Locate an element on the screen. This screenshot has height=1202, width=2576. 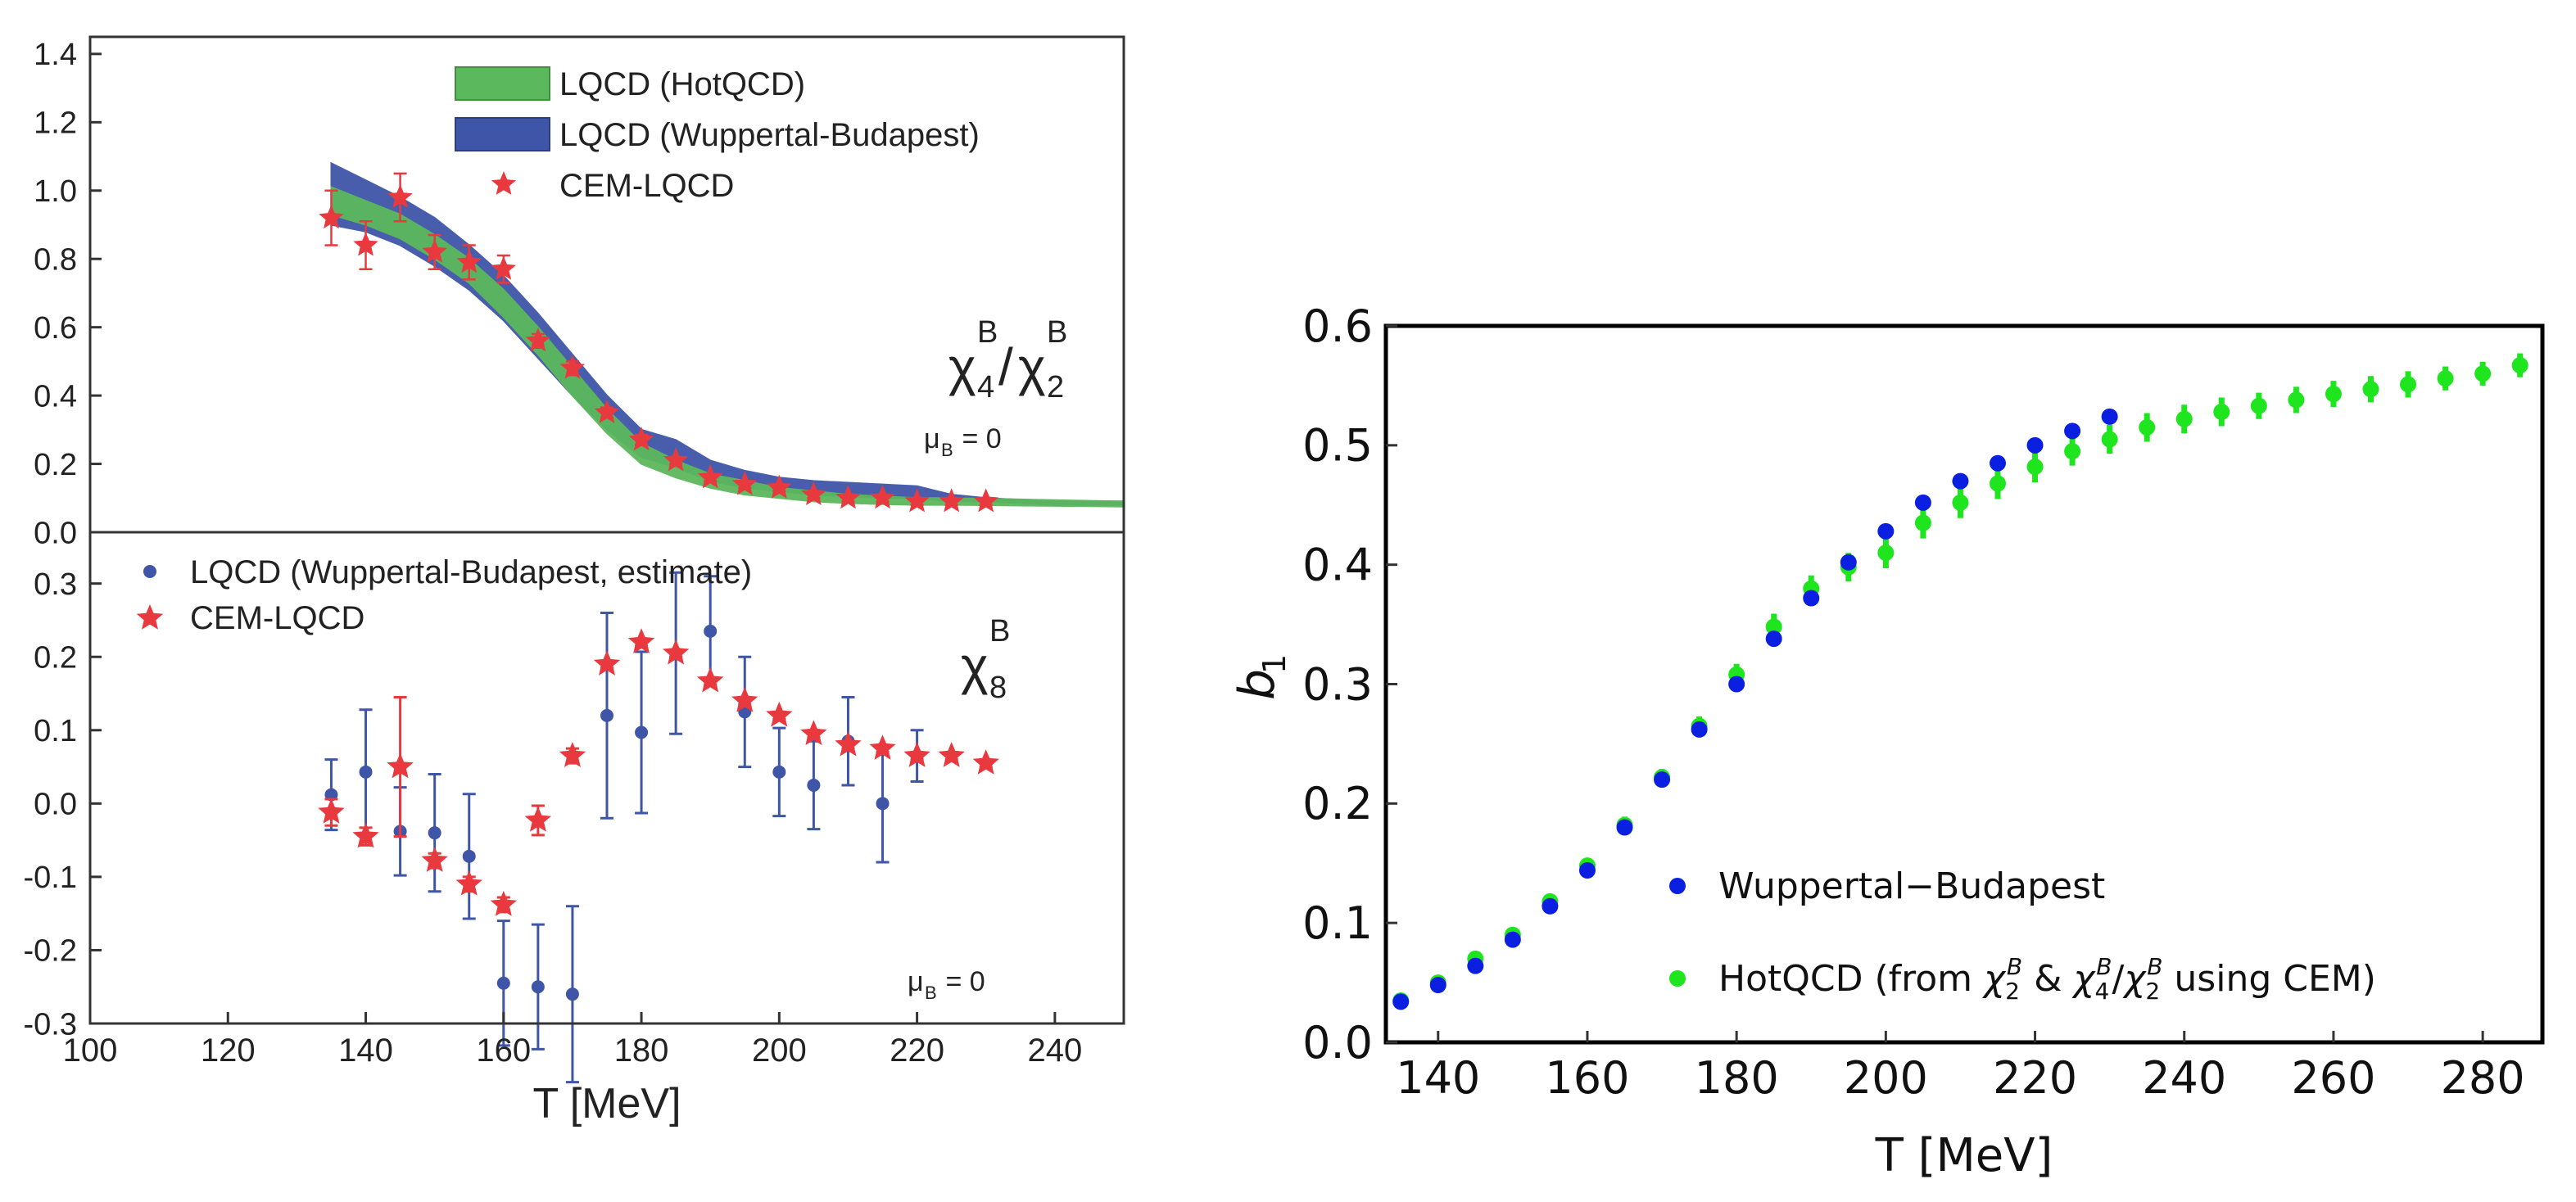
y-tick-label: -0.2 is located at coordinates (50, 952).